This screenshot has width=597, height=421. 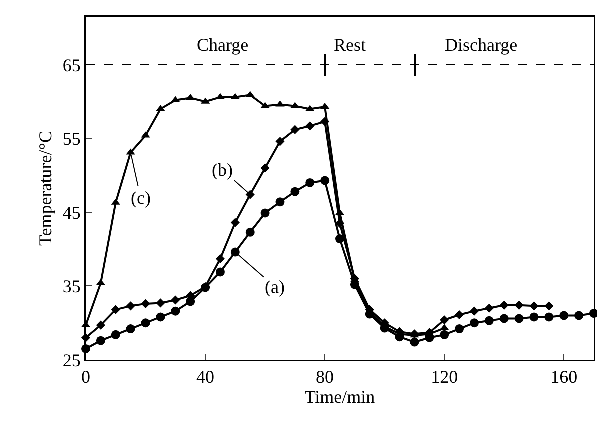 What do you see at coordinates (71, 212) in the screenshot?
I see `y-tick-label: 45` at bounding box center [71, 212].